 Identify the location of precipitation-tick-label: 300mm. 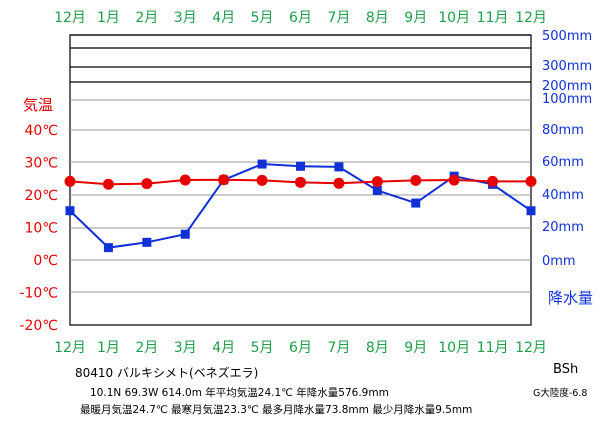
(567, 66).